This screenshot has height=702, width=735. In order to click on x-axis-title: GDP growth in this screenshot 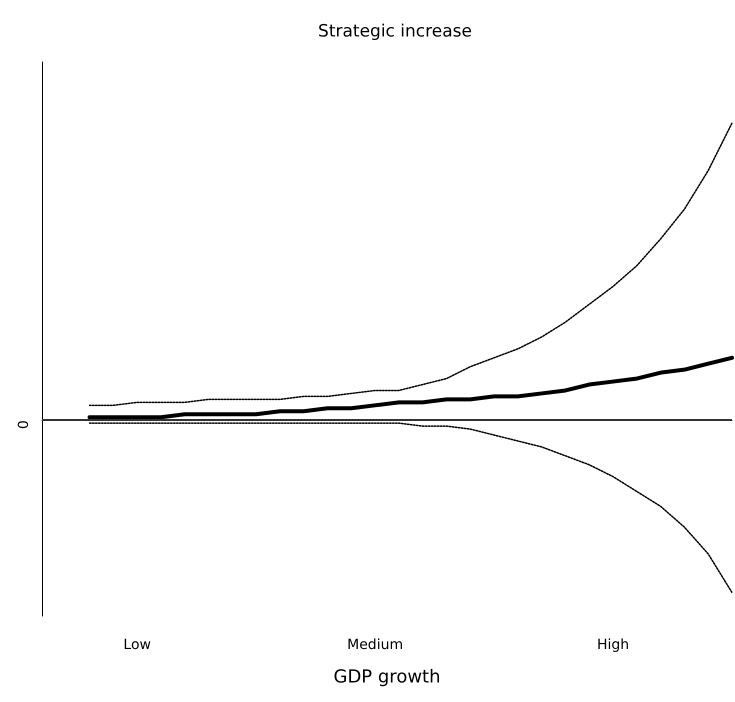, I will do `click(387, 677)`.